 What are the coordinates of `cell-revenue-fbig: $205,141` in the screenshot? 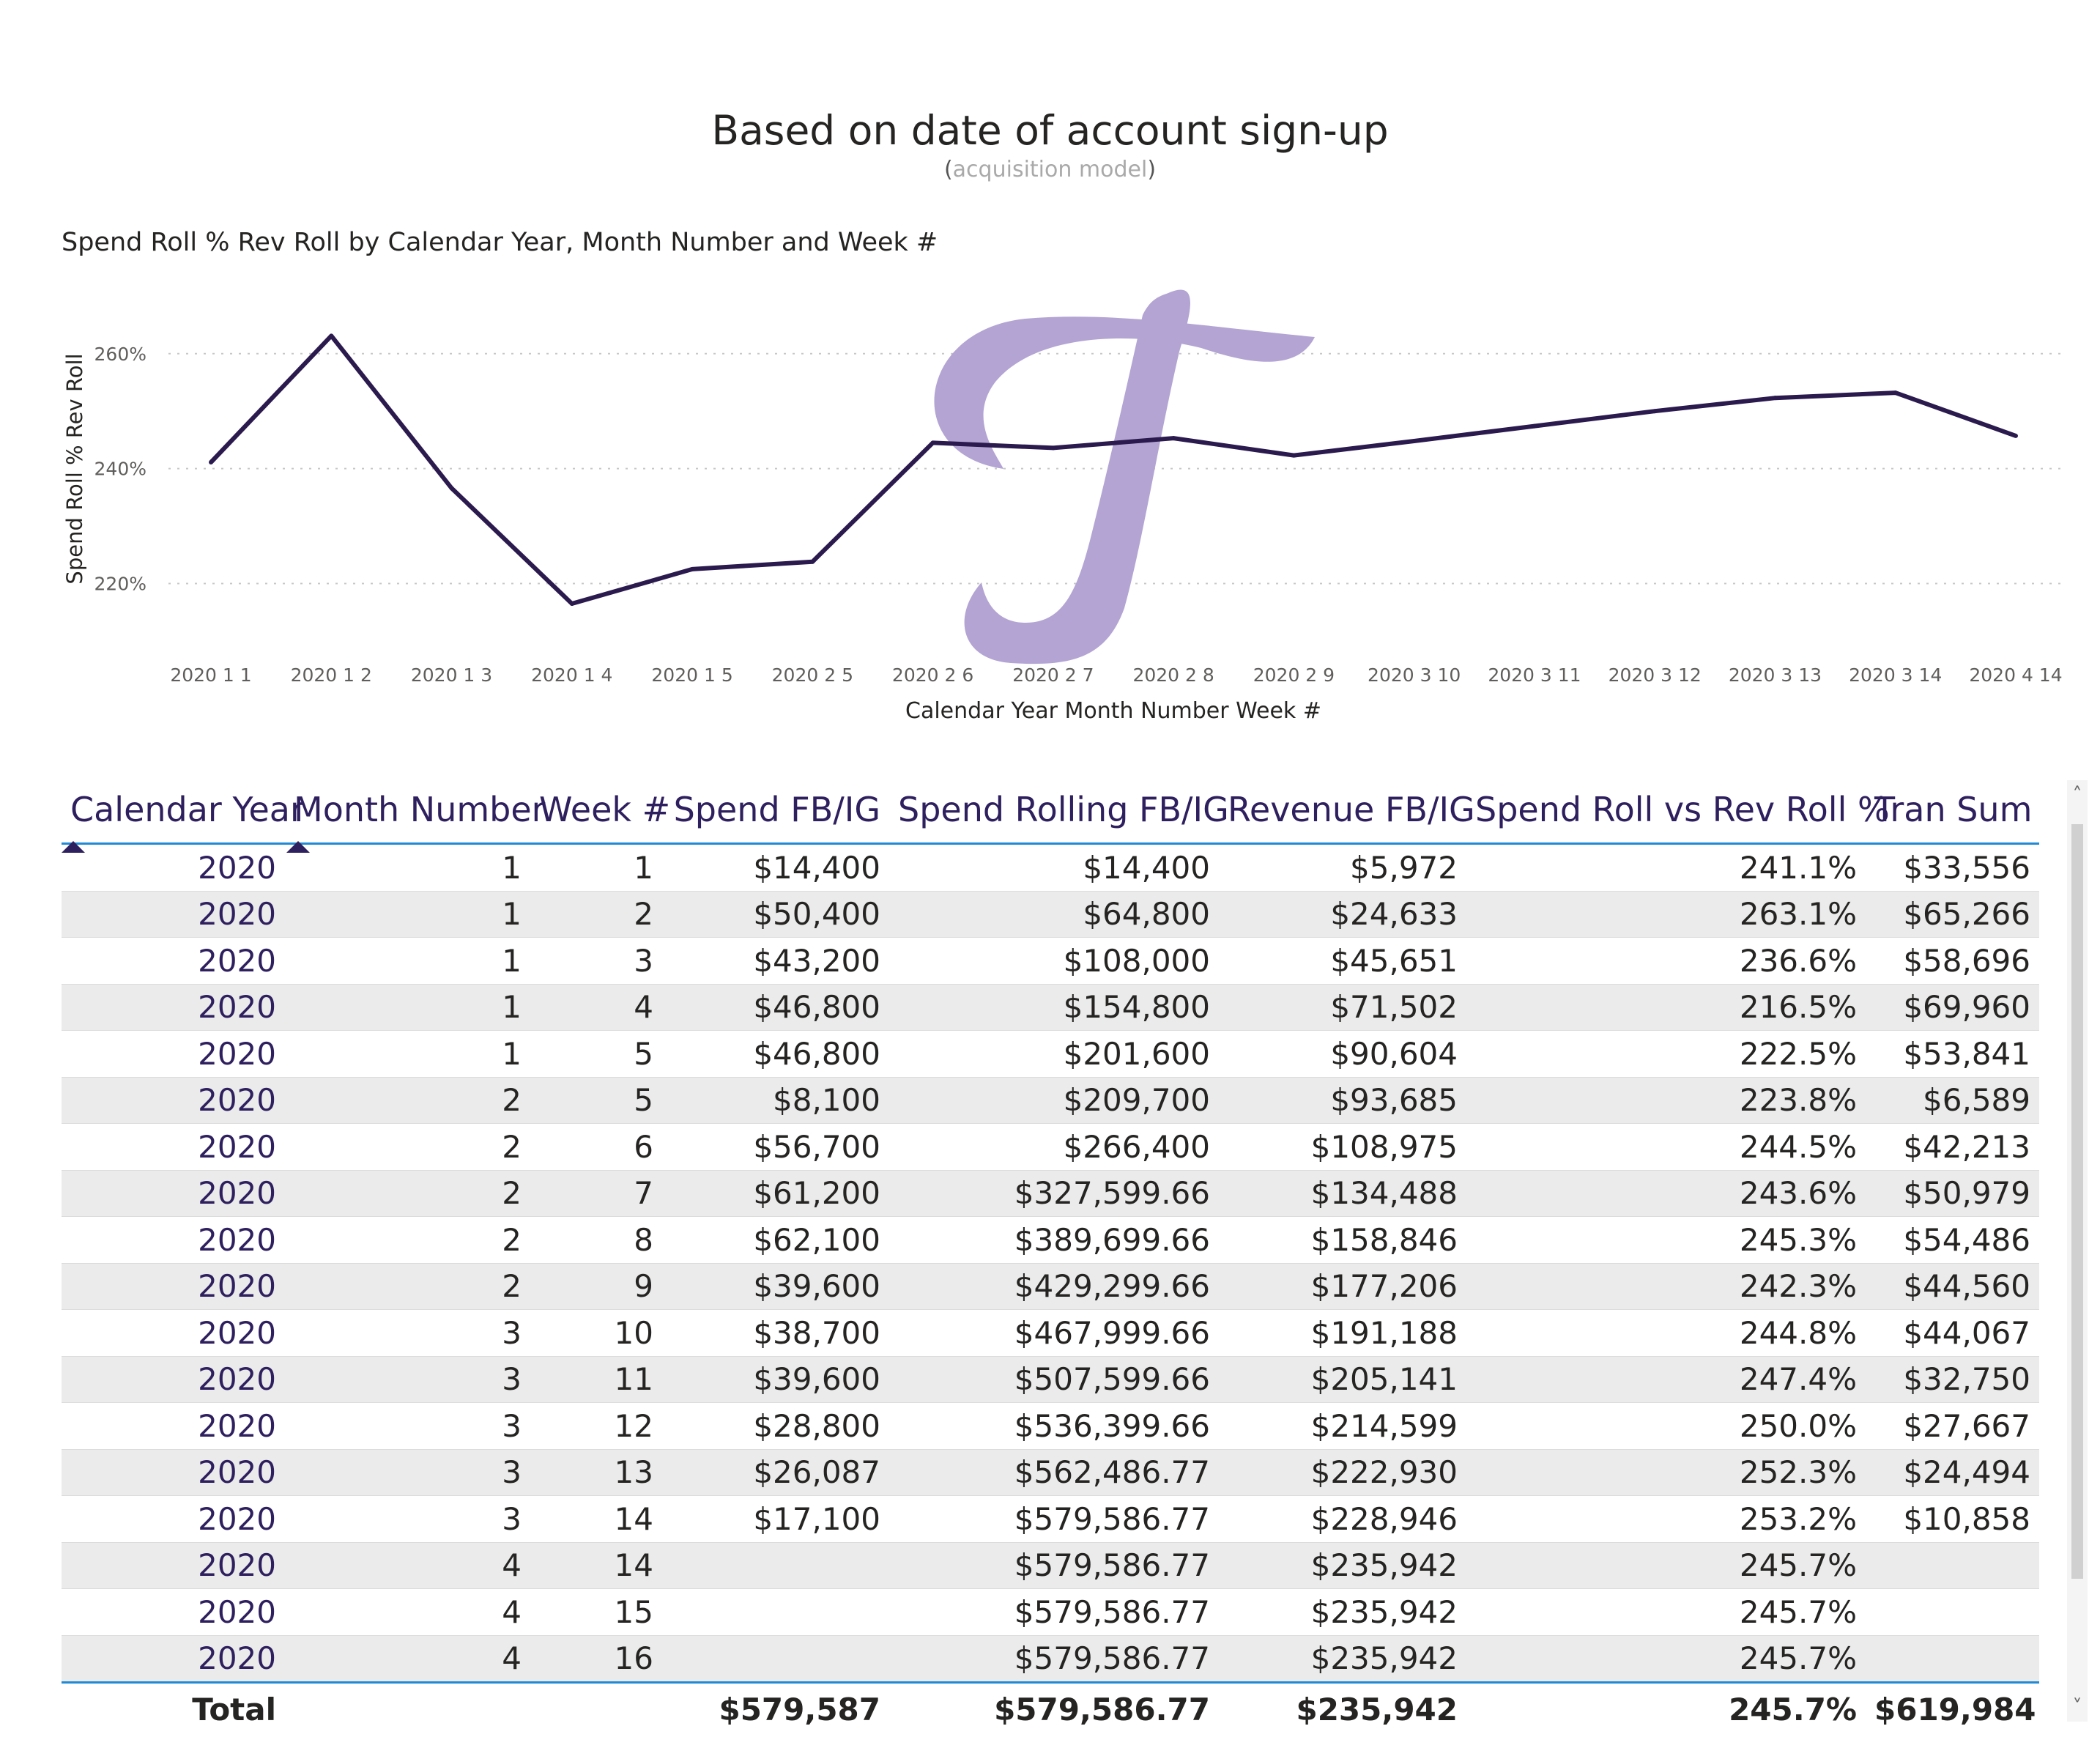 It's located at (1342, 1380).